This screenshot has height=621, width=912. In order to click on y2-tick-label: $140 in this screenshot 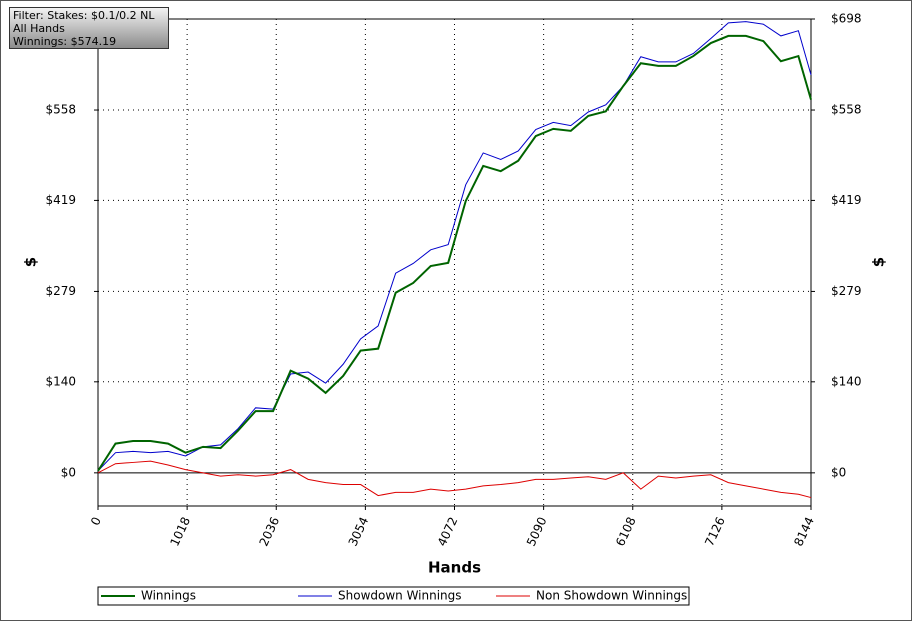, I will do `click(846, 381)`.